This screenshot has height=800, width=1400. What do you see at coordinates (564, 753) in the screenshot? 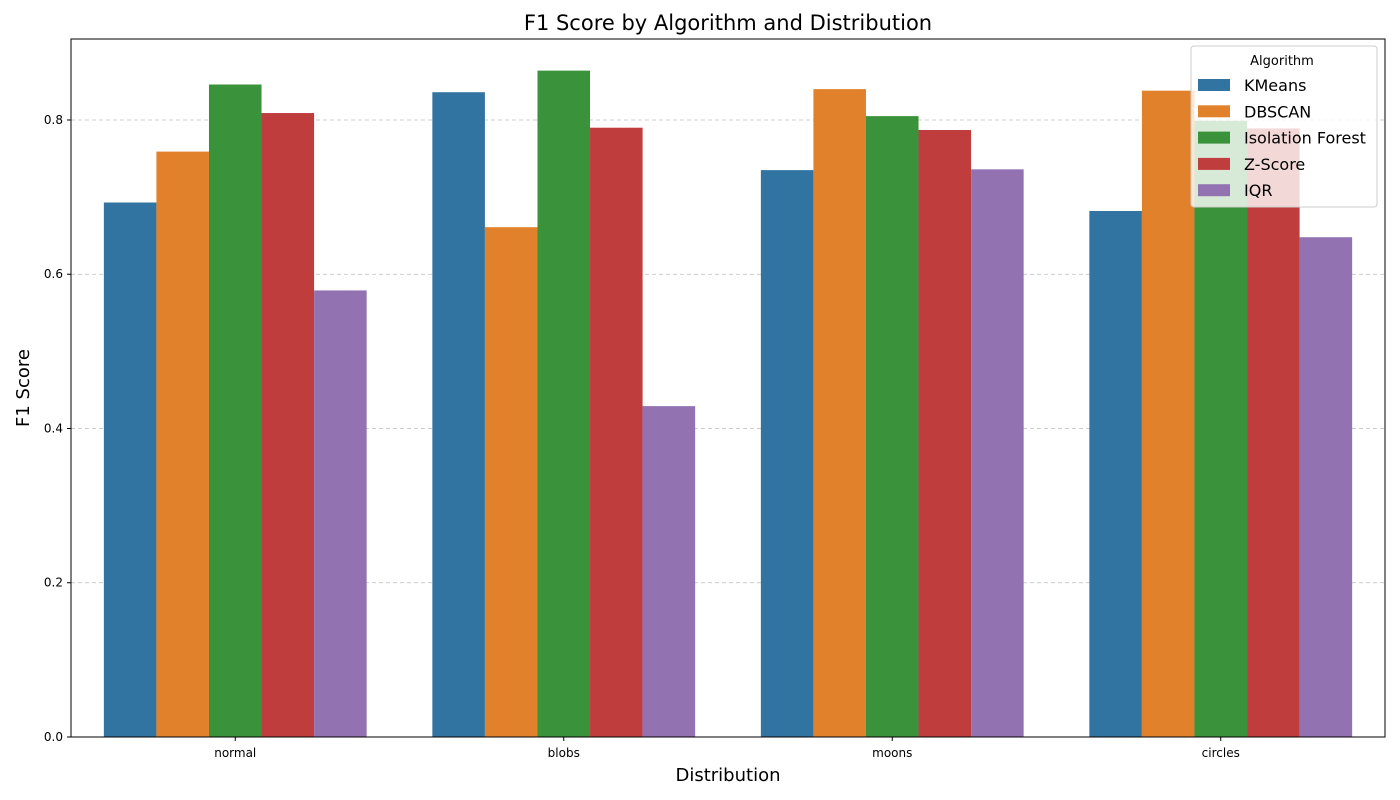
I see `x-tick-label: blobs` at bounding box center [564, 753].